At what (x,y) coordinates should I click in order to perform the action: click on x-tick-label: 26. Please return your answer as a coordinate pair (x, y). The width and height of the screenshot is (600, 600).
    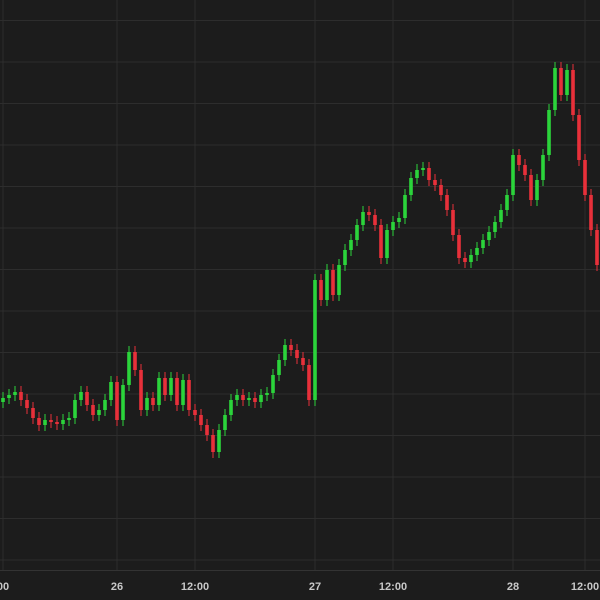
    Looking at the image, I should click on (117, 587).